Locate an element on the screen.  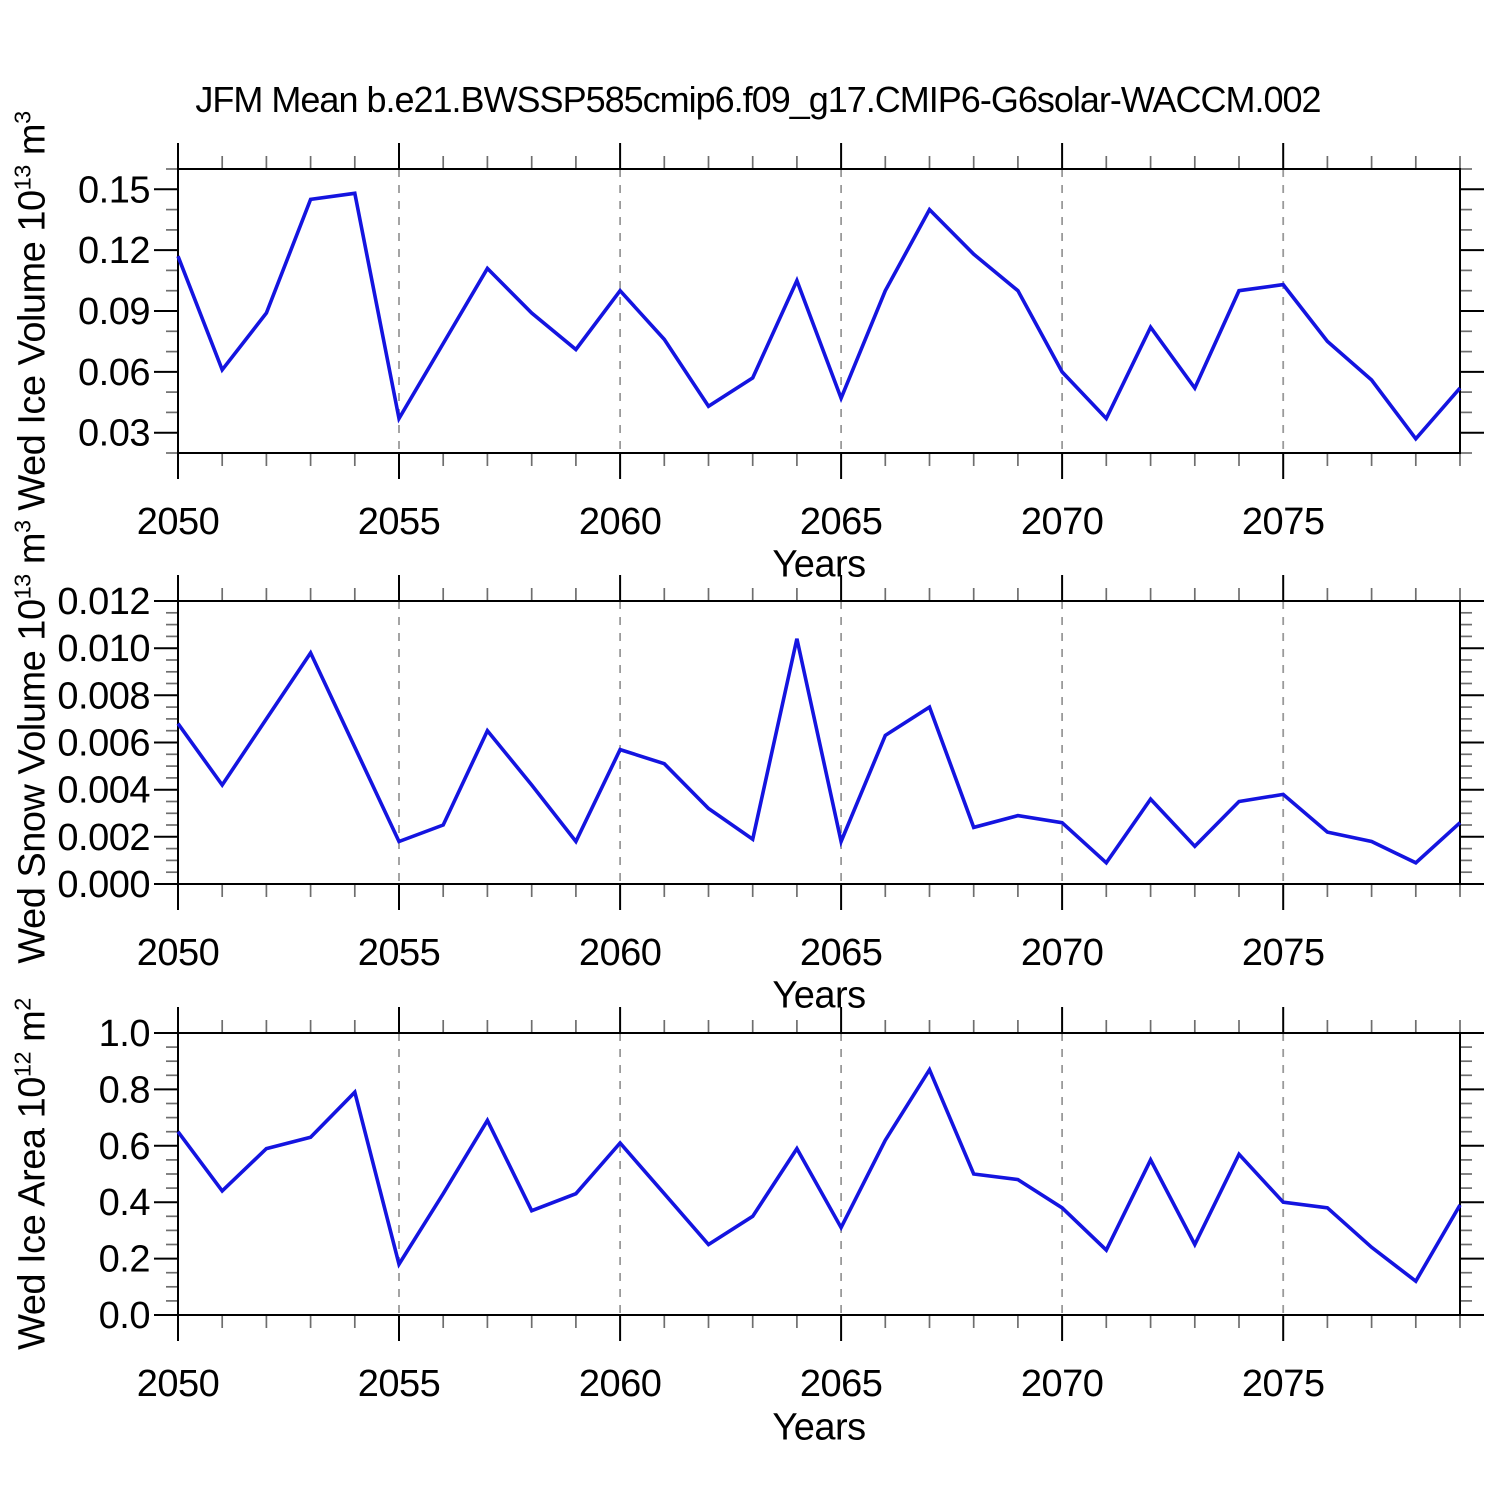
y-axis-title-ice-area: Wed Ice Area 1012 m2 is located at coordinates (32, 1174).